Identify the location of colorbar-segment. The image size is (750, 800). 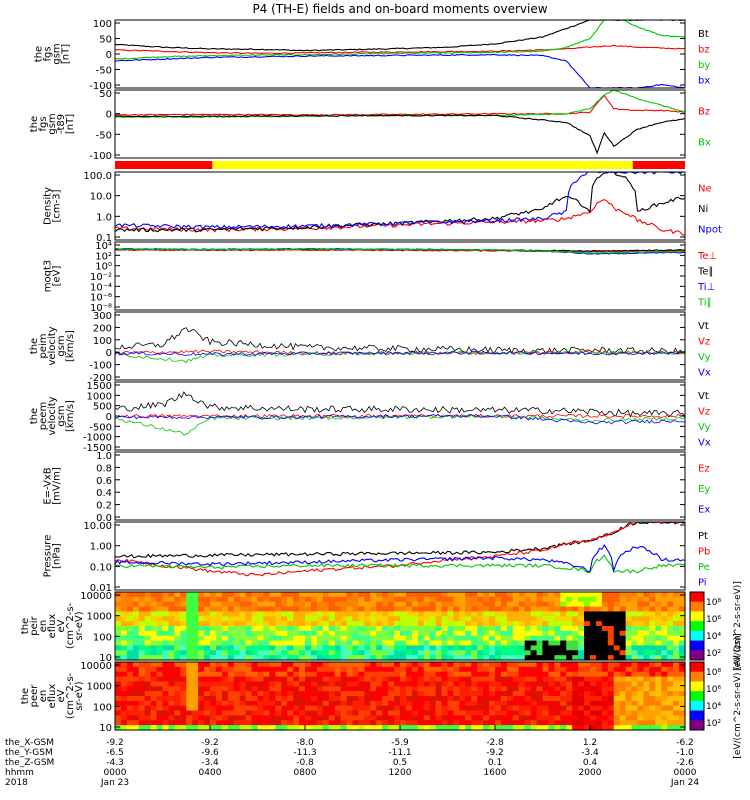
(697, 676).